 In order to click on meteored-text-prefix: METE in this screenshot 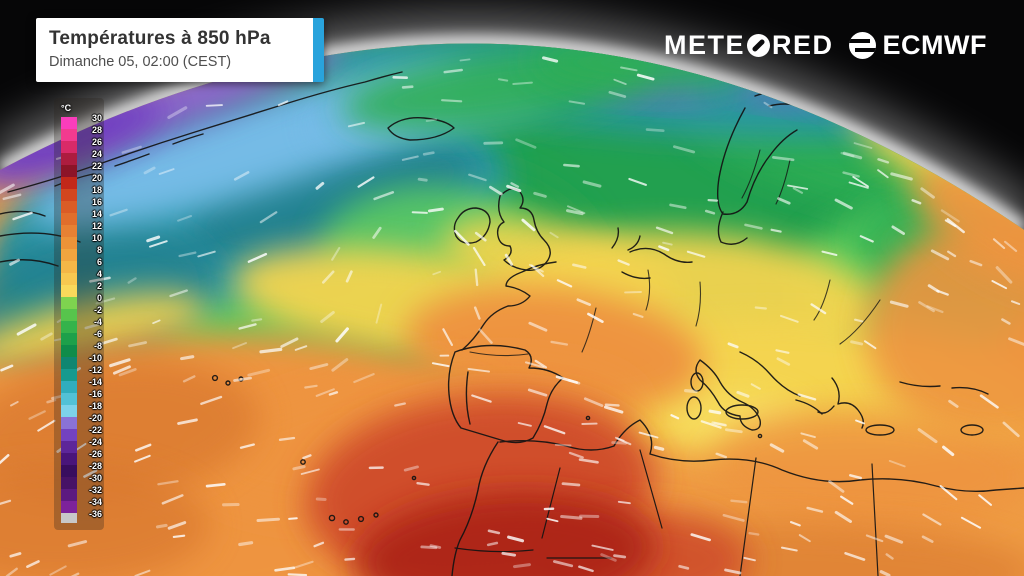, I will do `click(705, 44)`.